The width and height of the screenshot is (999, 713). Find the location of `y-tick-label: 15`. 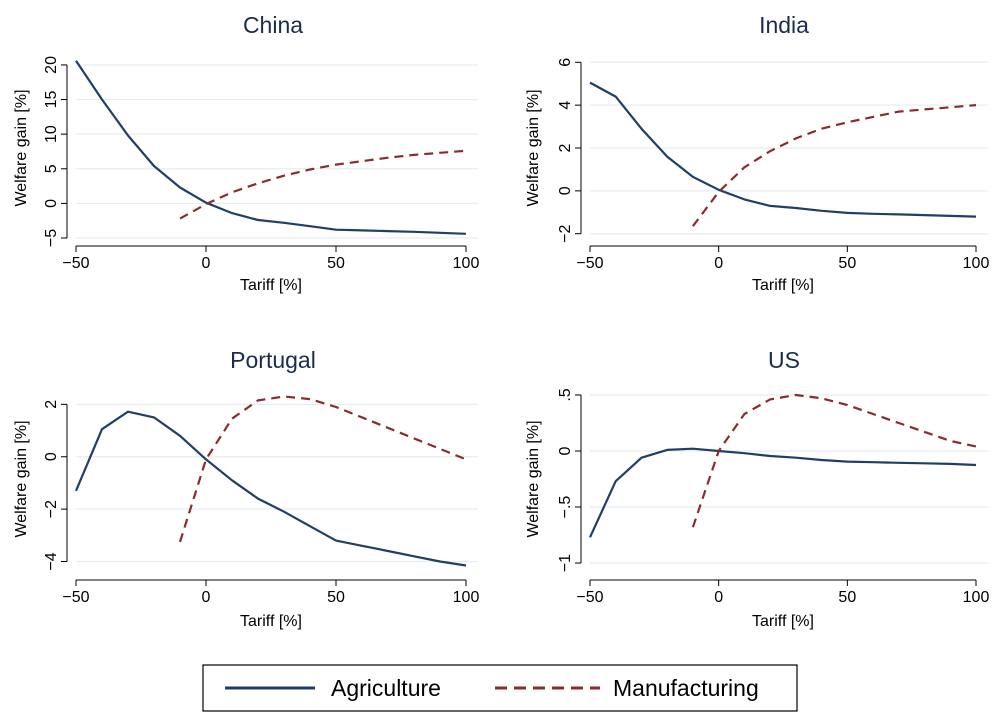

y-tick-label: 15 is located at coordinates (51, 100).